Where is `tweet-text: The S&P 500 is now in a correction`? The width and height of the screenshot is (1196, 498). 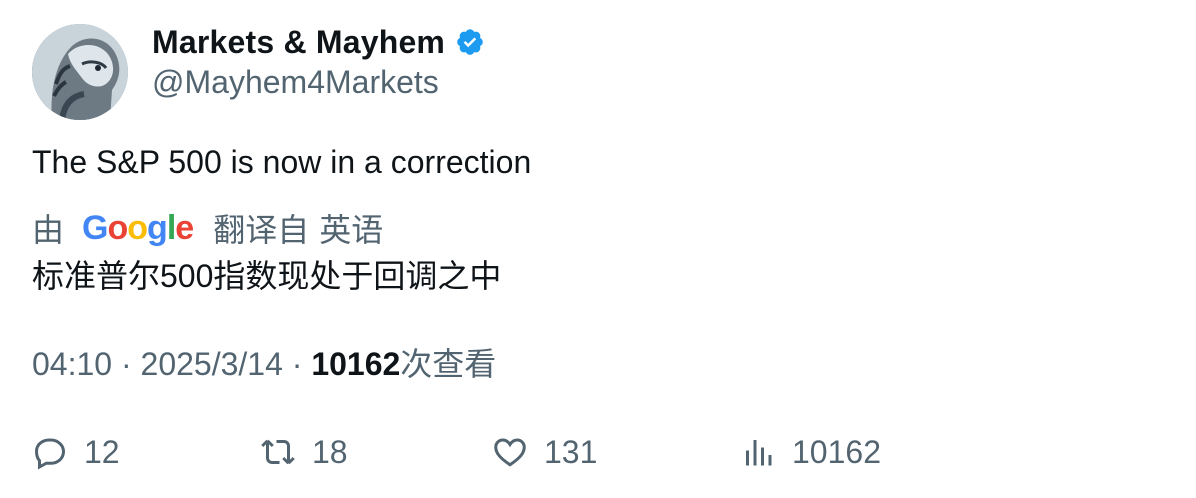
tweet-text: The S&P 500 is now in a correction is located at coordinates (282, 162).